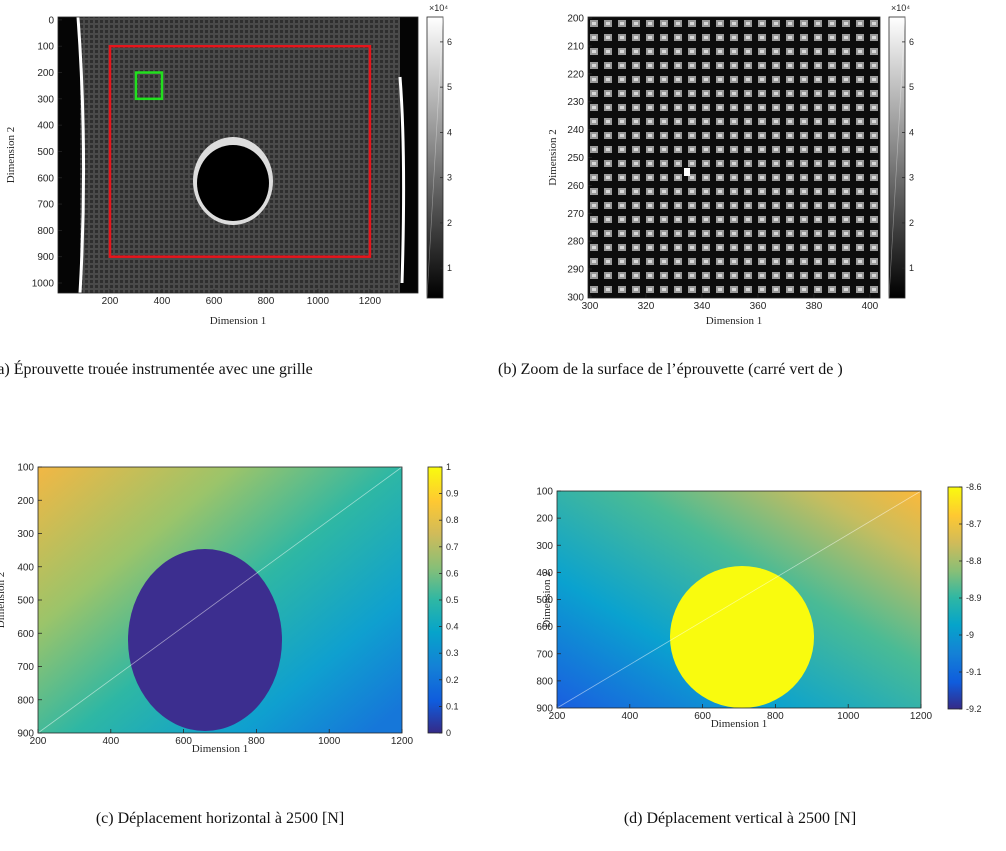  I want to click on y-tick-label: 230, so click(575, 102).